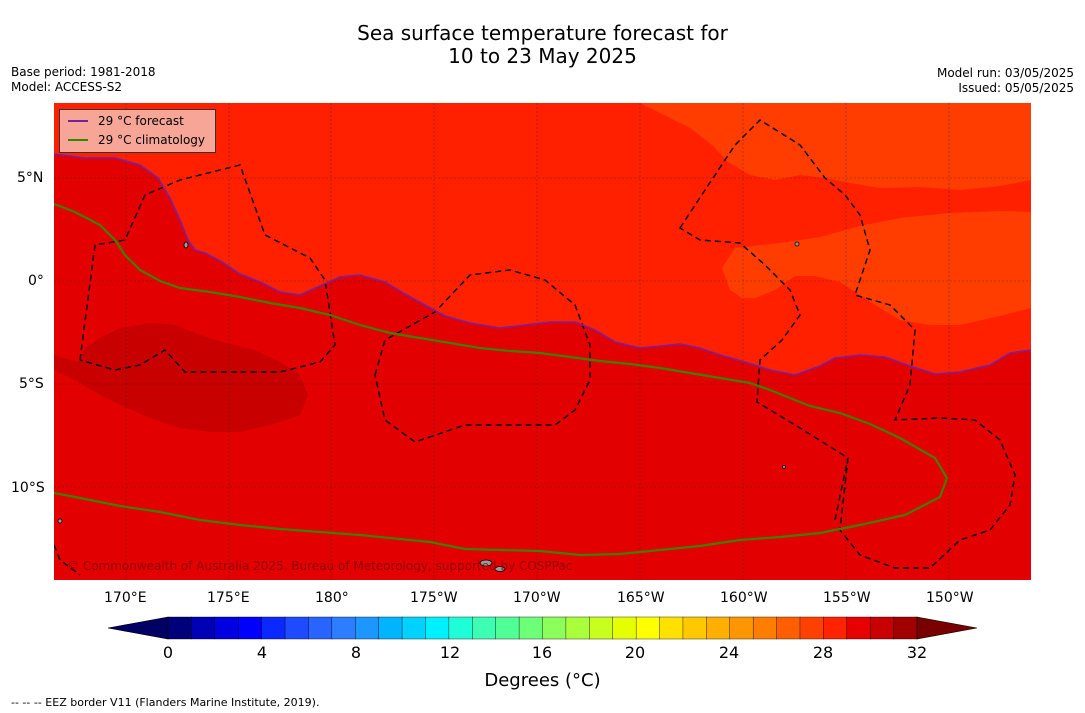 The image size is (1085, 713). Describe the element at coordinates (138, 628) in the screenshot. I see `colorbar-under-arrow` at that location.